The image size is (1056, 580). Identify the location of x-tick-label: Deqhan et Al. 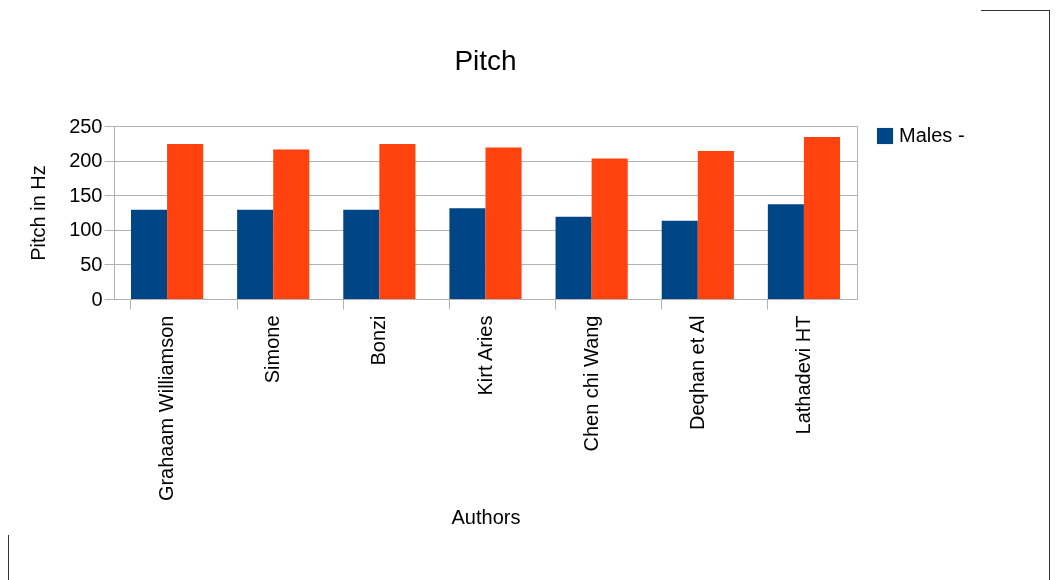
(696, 373).